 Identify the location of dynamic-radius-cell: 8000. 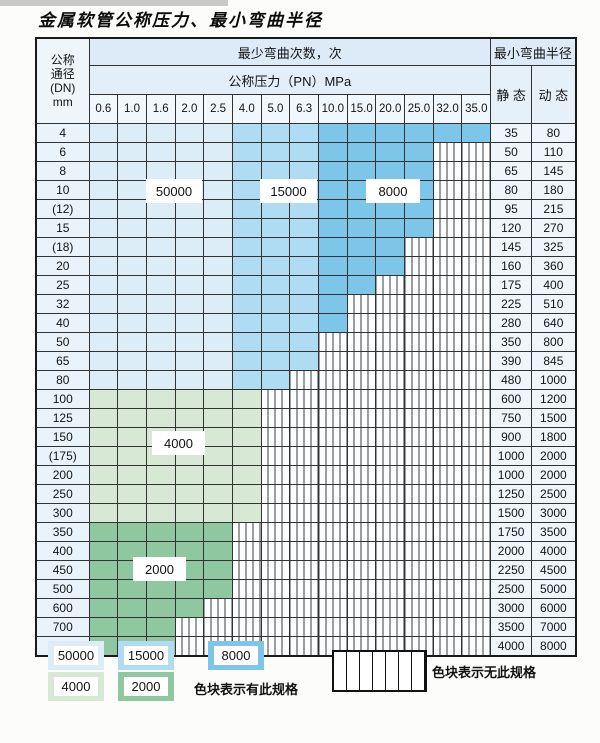
(554, 646).